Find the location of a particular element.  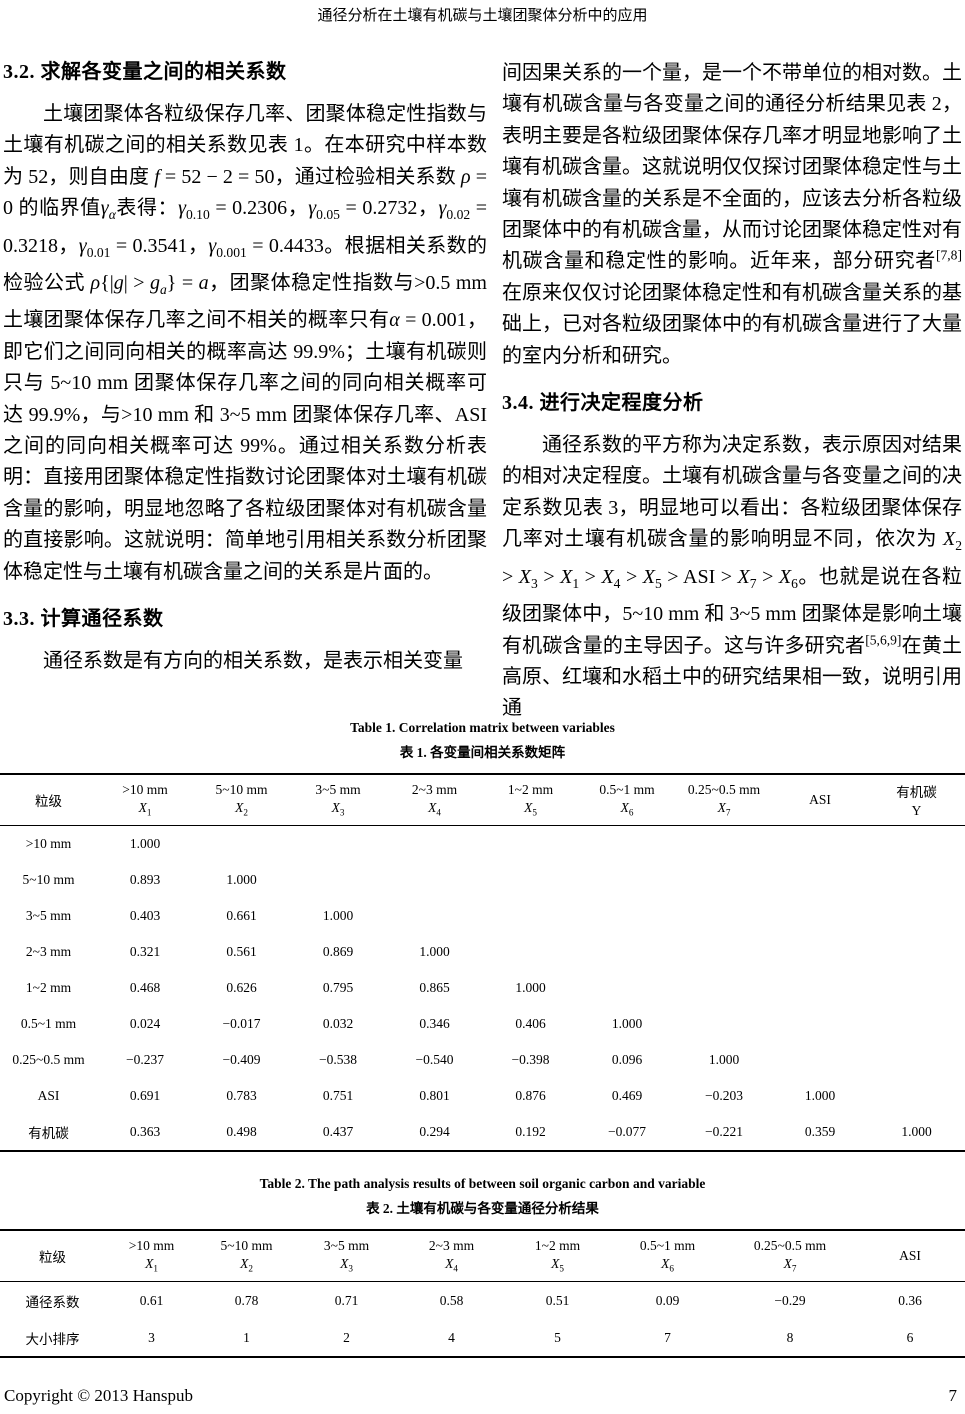

row-label: 3~5 mm is located at coordinates (48, 915).